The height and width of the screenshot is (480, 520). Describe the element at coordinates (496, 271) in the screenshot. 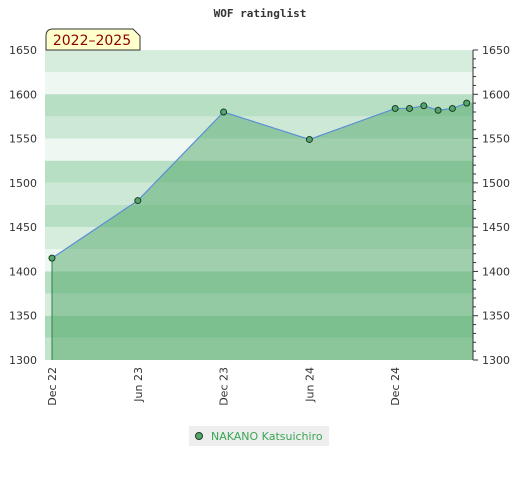

I see `y-tick-label-right: 1400` at that location.